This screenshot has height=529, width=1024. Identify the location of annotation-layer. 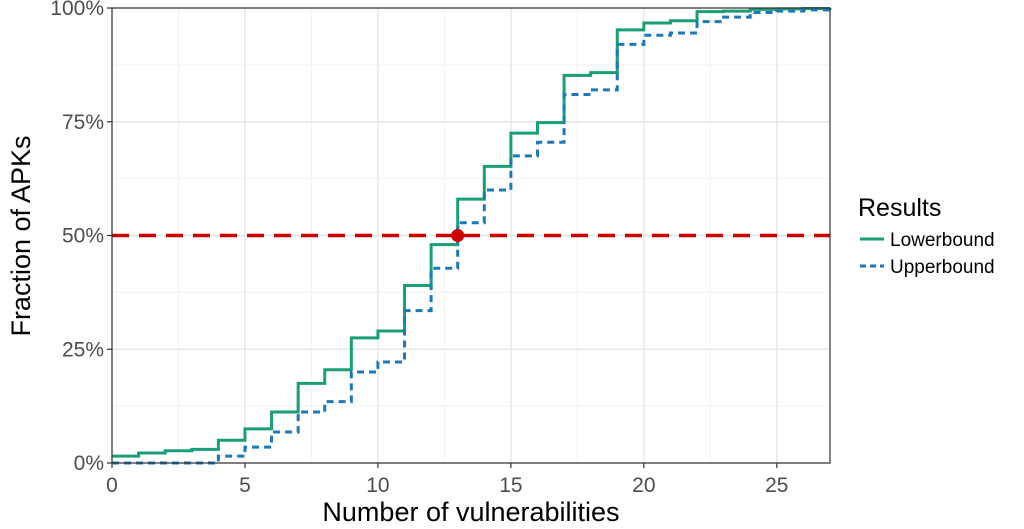
(471, 235).